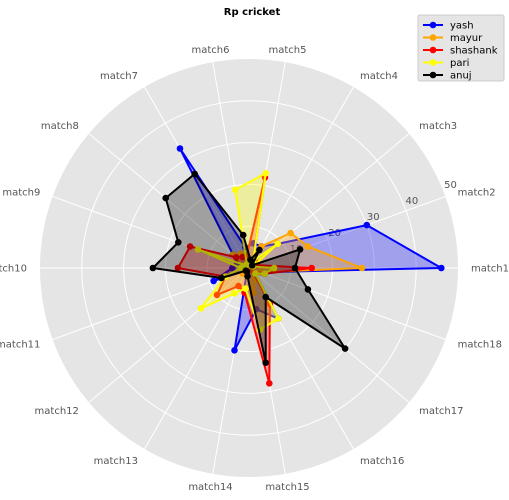  What do you see at coordinates (462, 26) in the screenshot?
I see `legend-label-yash: yash` at bounding box center [462, 26].